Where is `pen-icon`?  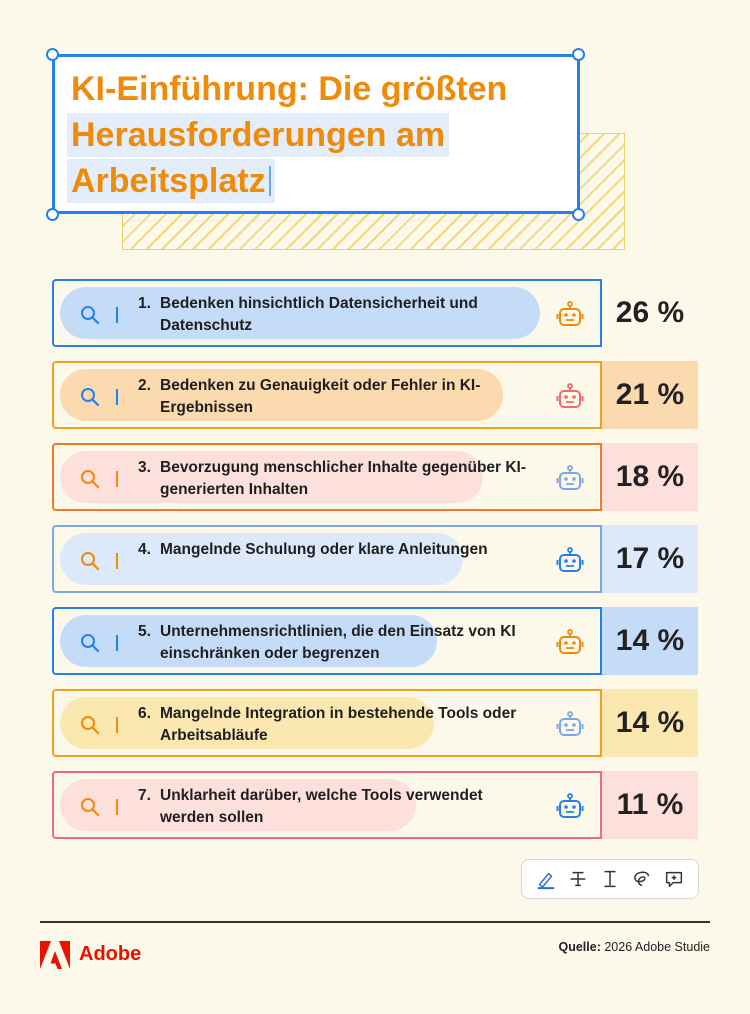 pen-icon is located at coordinates (546, 879).